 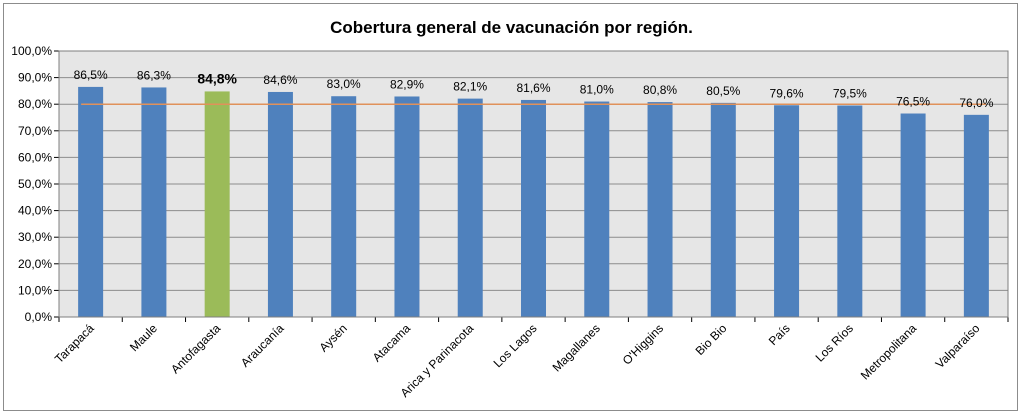 What do you see at coordinates (39, 317) in the screenshot?
I see `y-tick-label: 0,0%` at bounding box center [39, 317].